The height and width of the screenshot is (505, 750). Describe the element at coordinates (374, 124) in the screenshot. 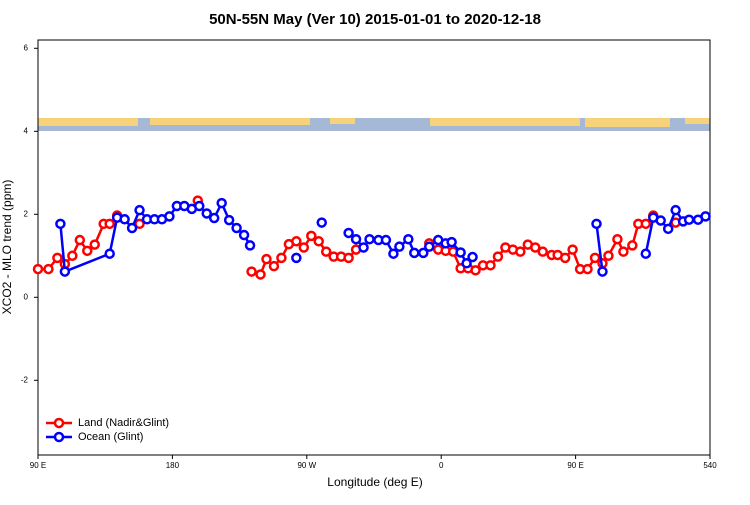

I see `surface-band` at that location.